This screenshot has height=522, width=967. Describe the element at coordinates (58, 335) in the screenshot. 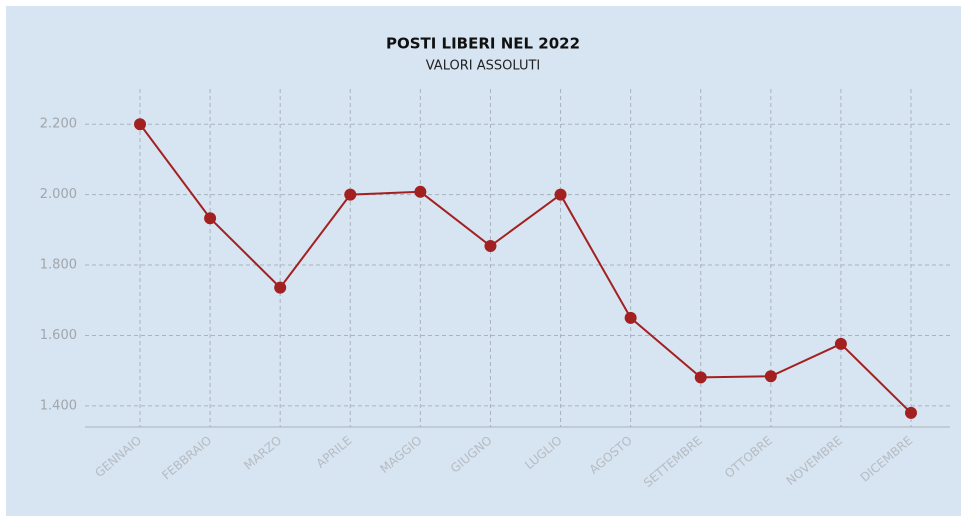

I see `y-tick-label: 1.600` at that location.